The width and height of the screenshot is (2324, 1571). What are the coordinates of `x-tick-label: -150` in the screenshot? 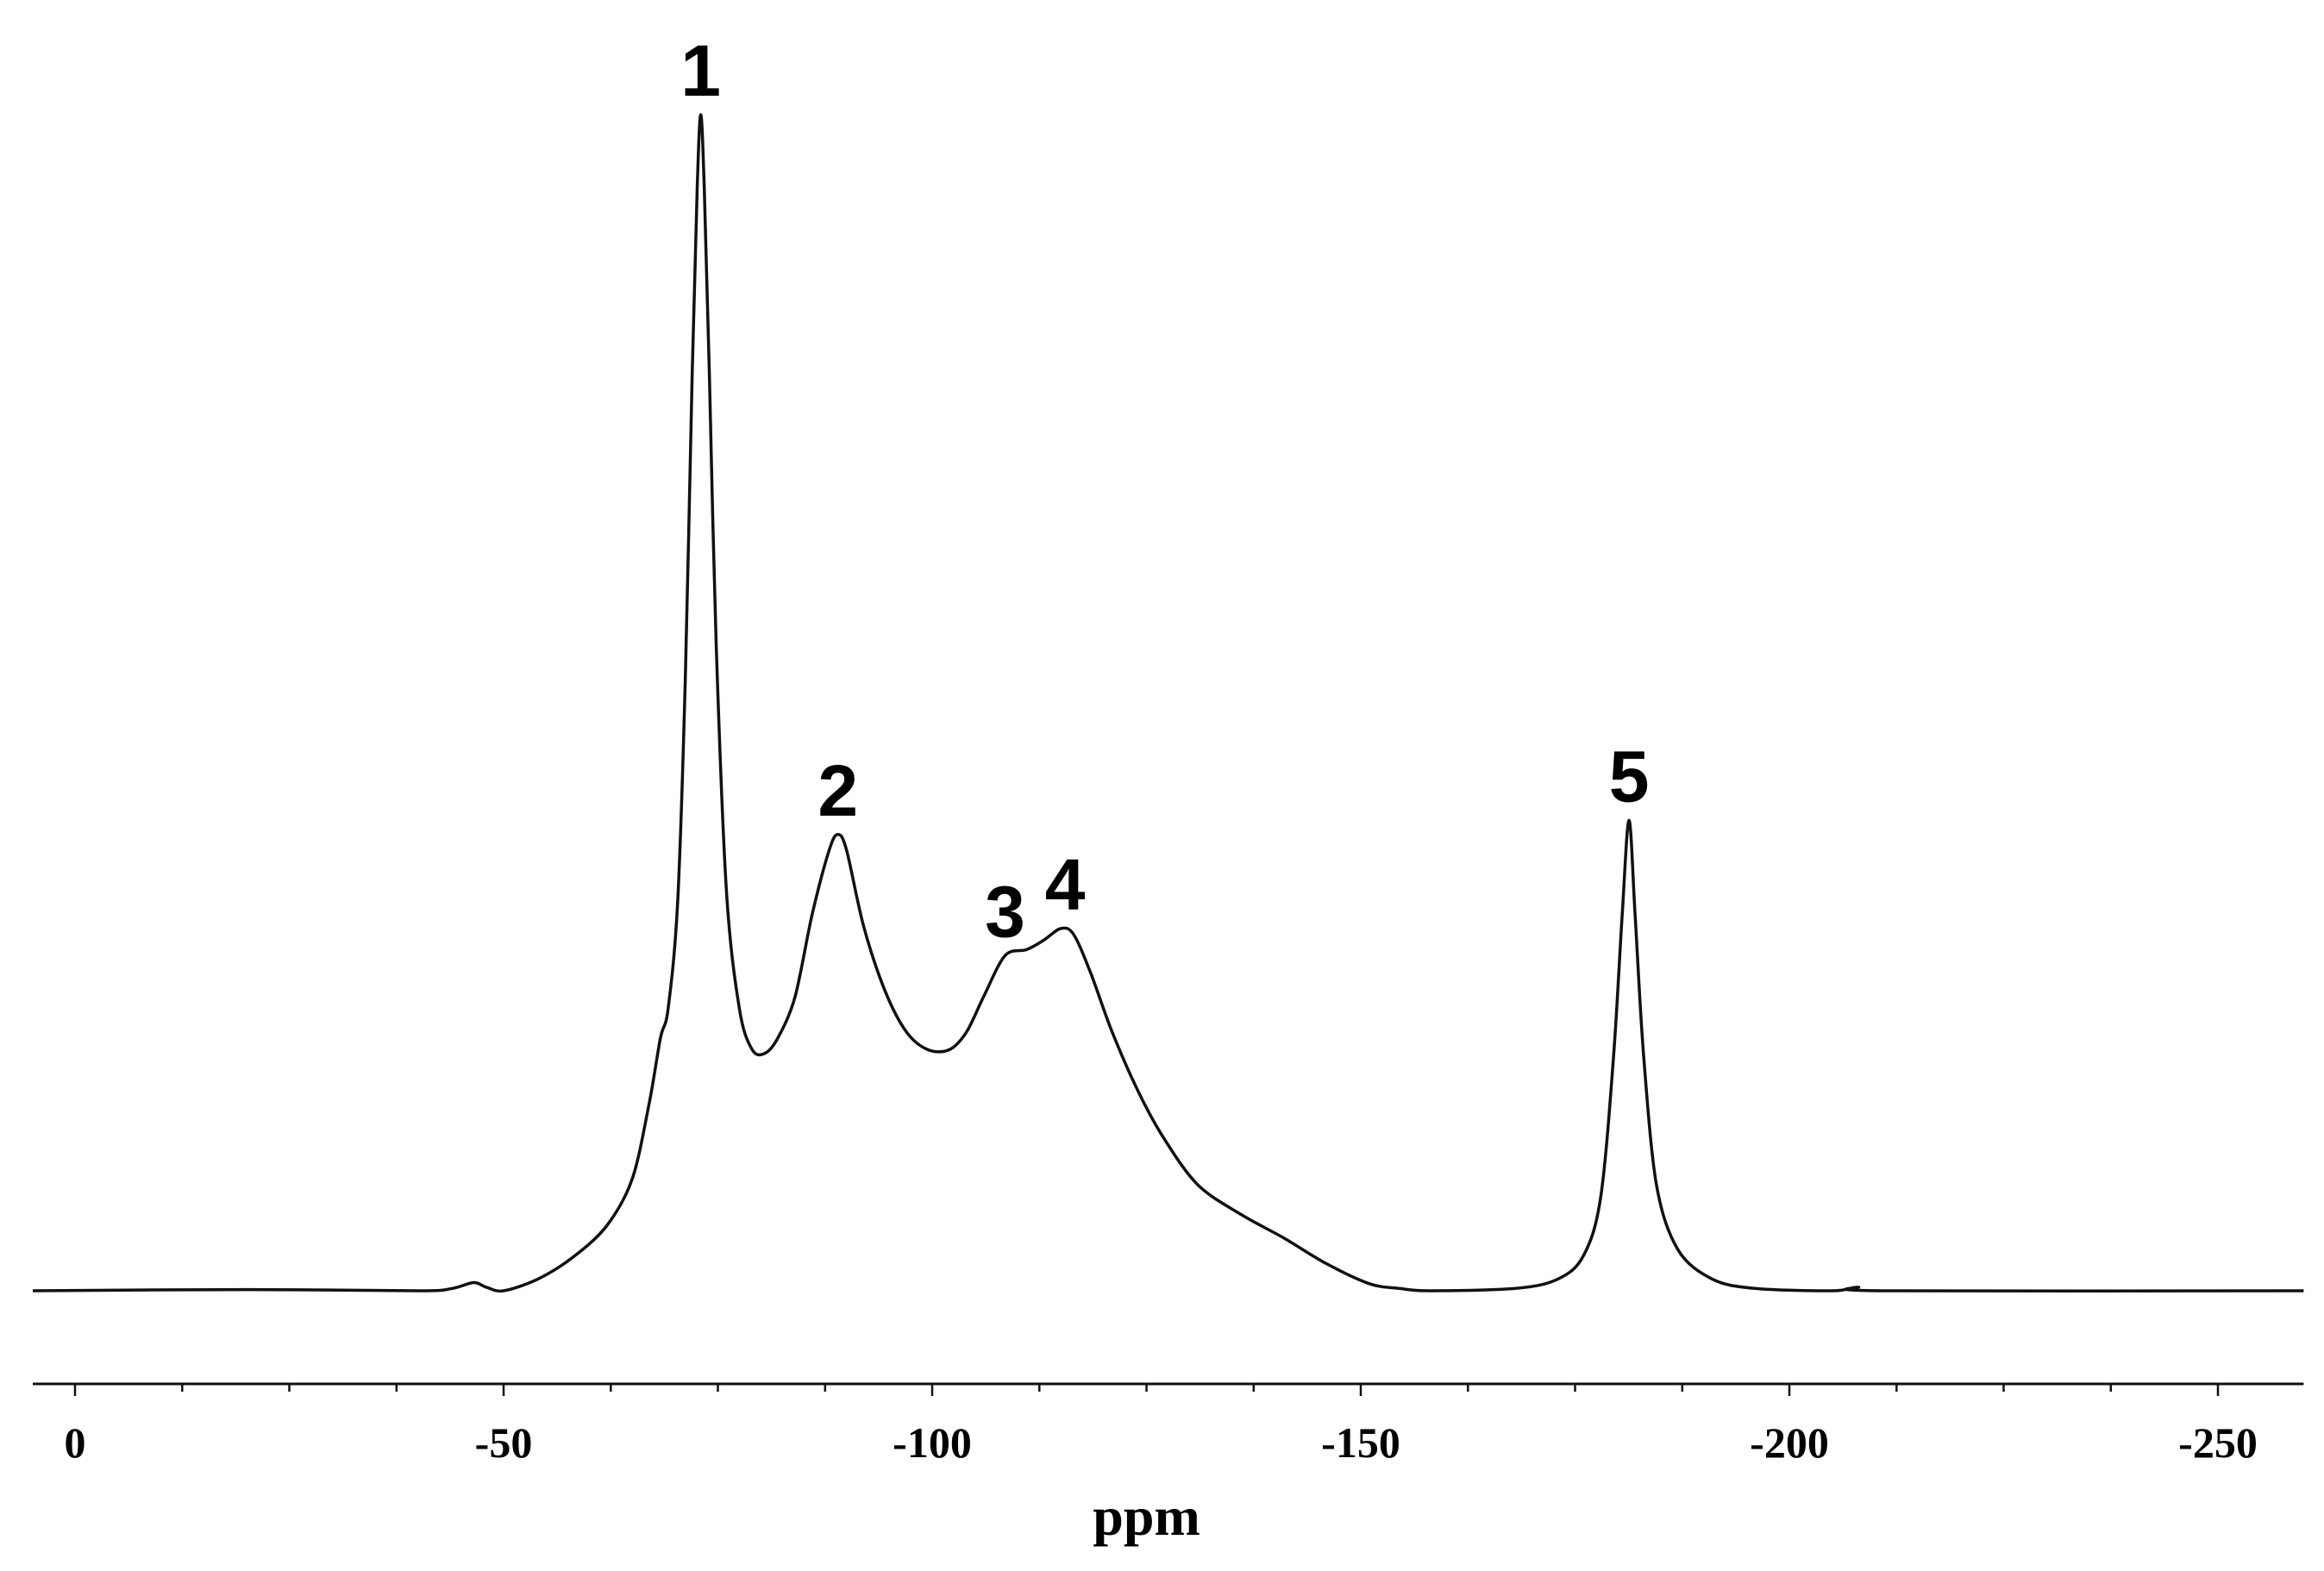 It's located at (1360, 1442).